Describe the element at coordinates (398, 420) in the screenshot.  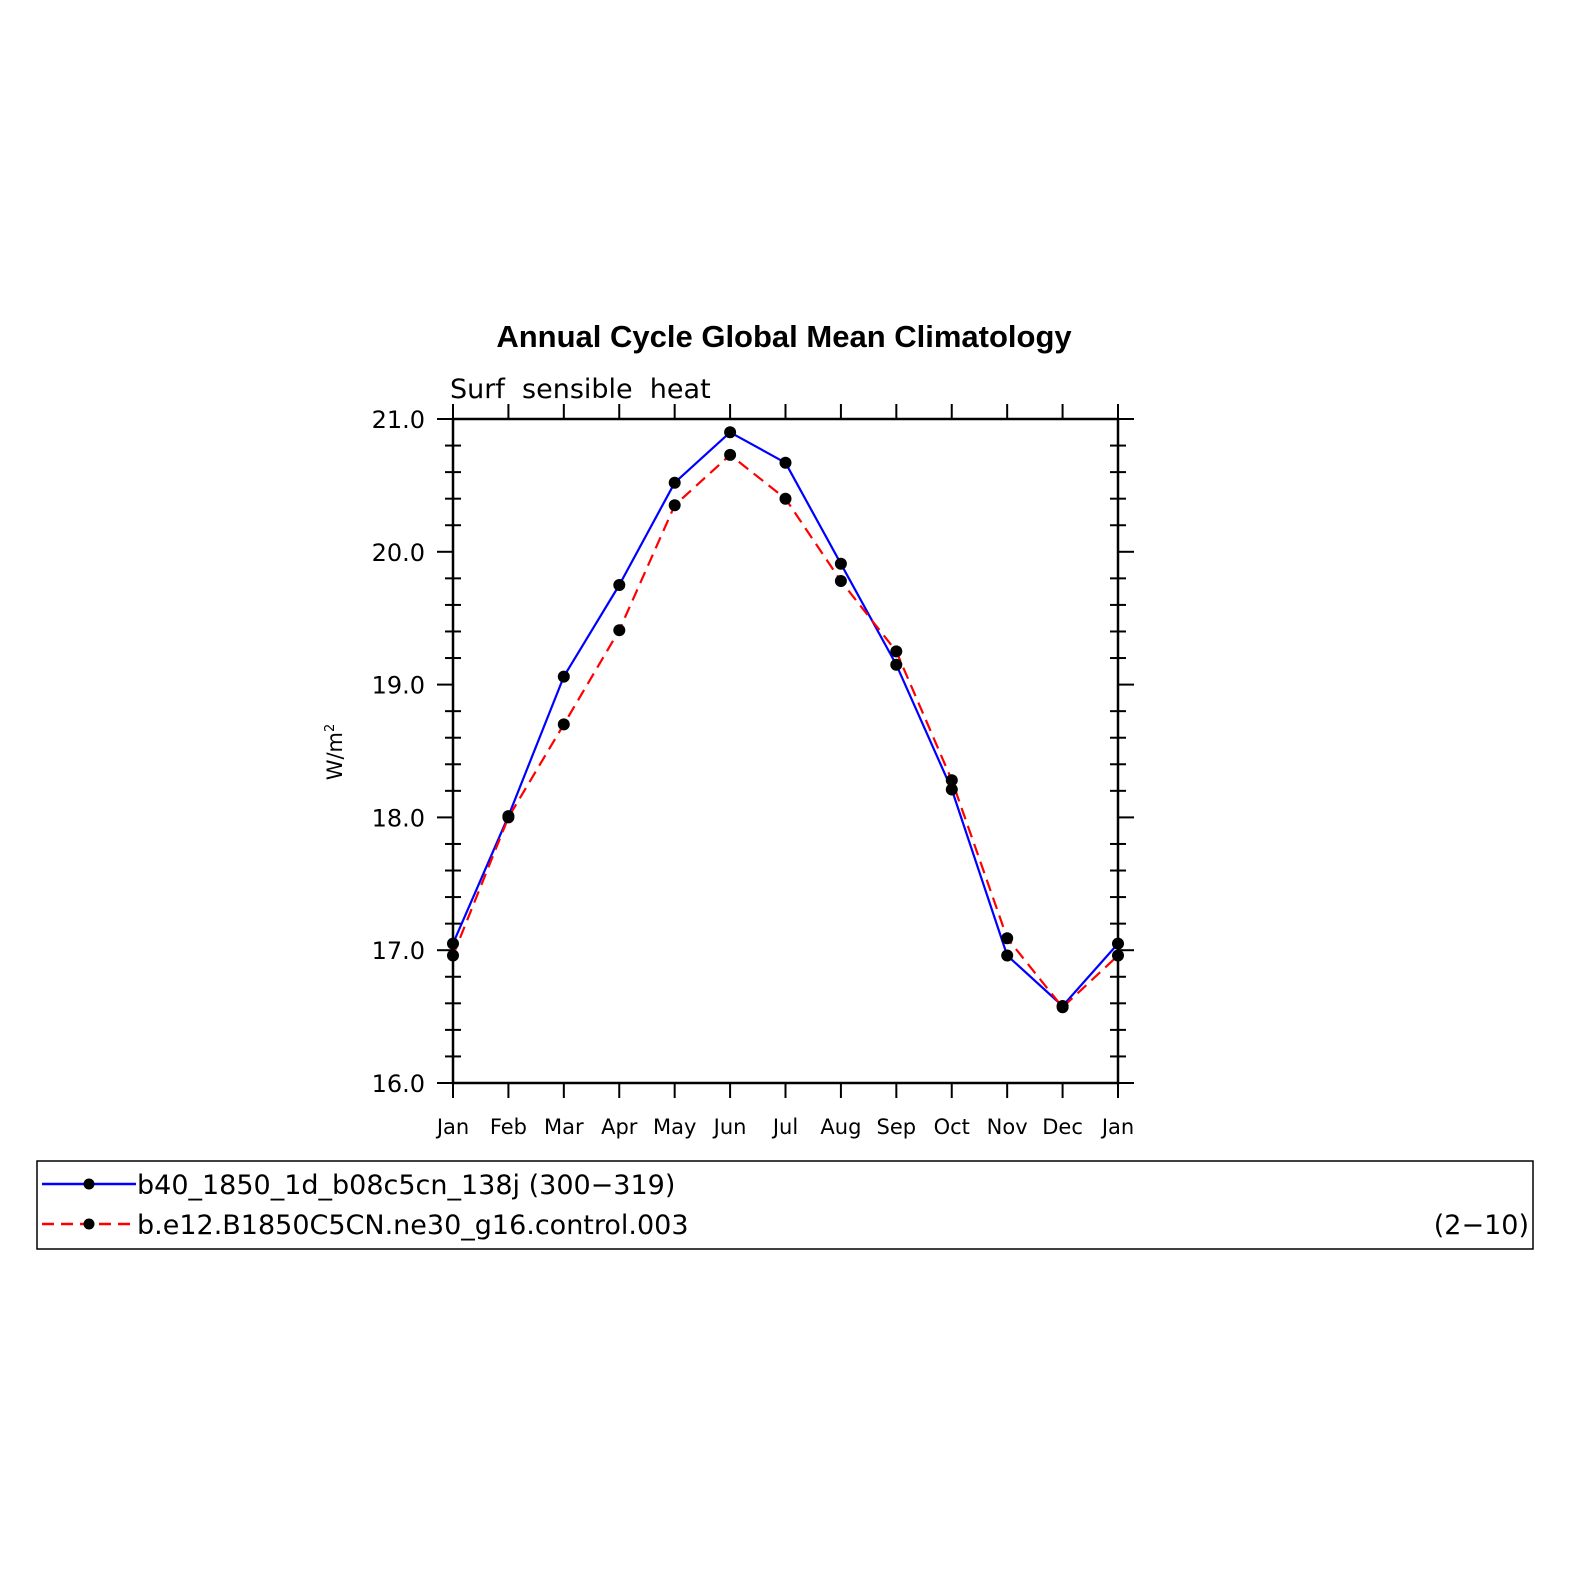
I see `y-tick-label: 21.0` at that location.